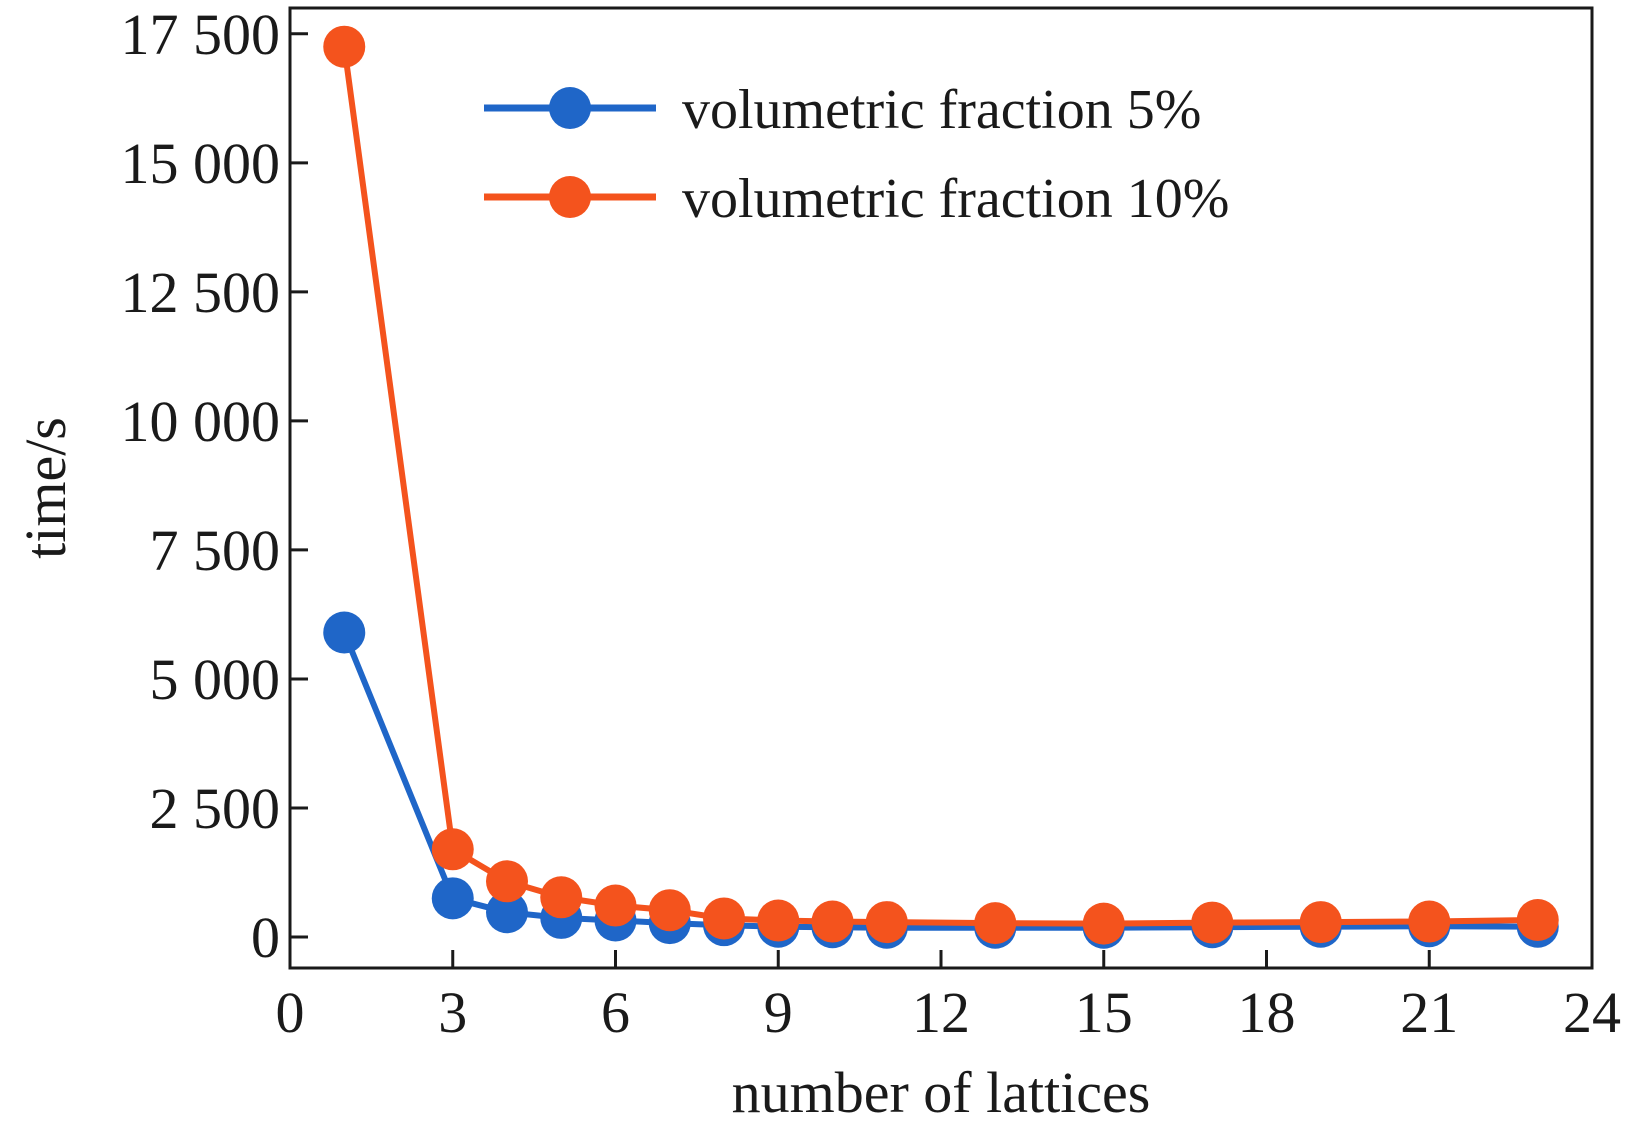  What do you see at coordinates (45, 488) in the screenshot?
I see `y-axis-label: time/s` at bounding box center [45, 488].